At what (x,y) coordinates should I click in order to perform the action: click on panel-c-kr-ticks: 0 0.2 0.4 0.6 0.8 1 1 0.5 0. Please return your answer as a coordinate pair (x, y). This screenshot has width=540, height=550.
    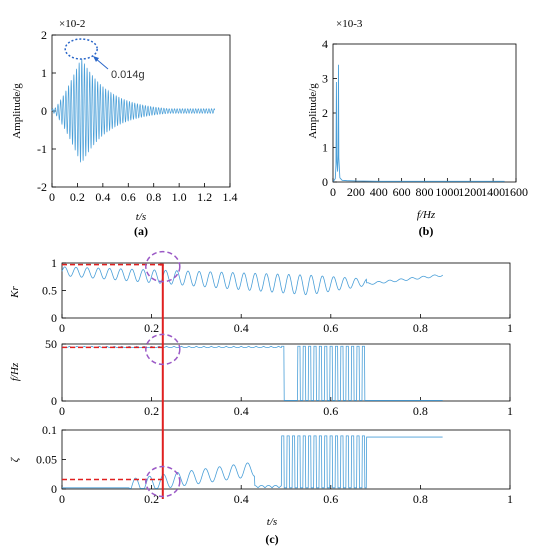
    Looking at the image, I should click on (277, 295).